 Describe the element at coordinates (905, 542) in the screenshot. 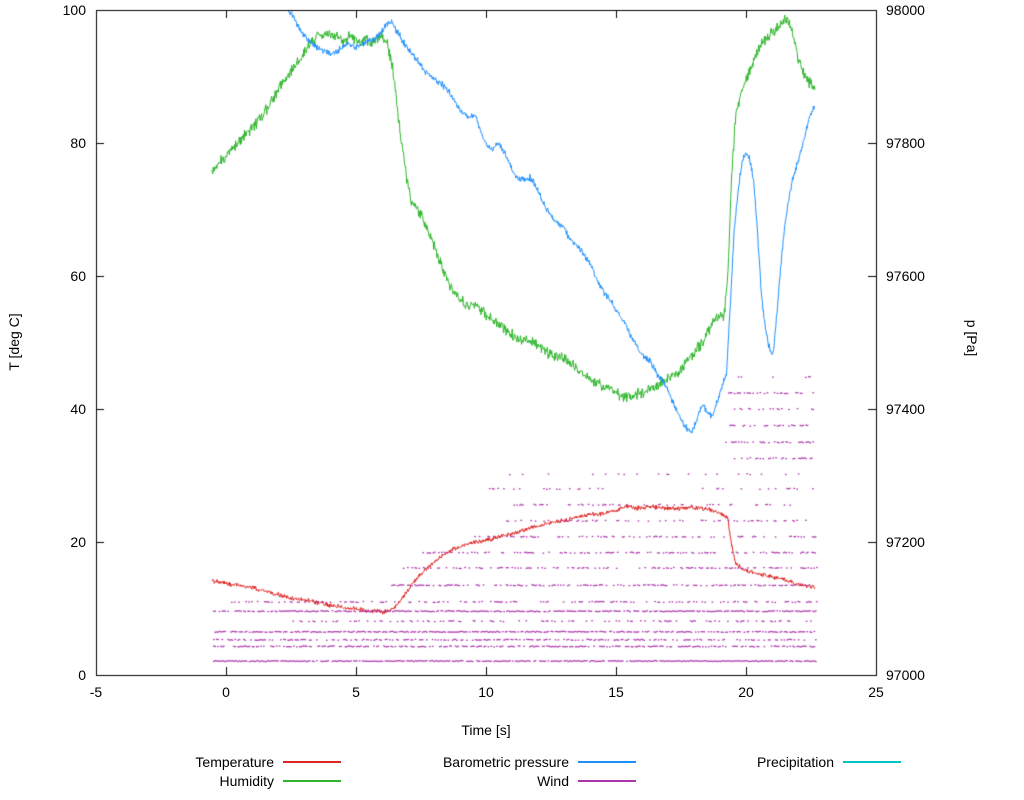

I see `y-right-tick-label: 97200` at that location.